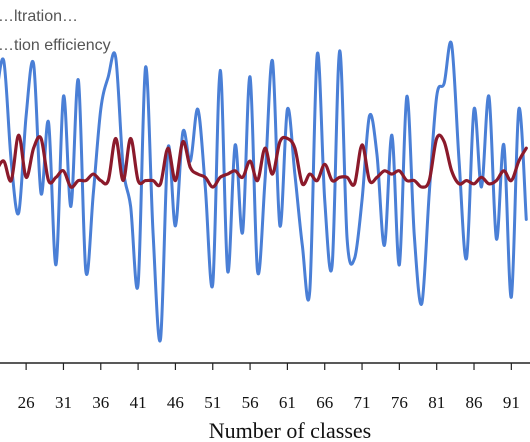  Describe the element at coordinates (264, 161) in the screenshot. I see `series-2-line` at that location.